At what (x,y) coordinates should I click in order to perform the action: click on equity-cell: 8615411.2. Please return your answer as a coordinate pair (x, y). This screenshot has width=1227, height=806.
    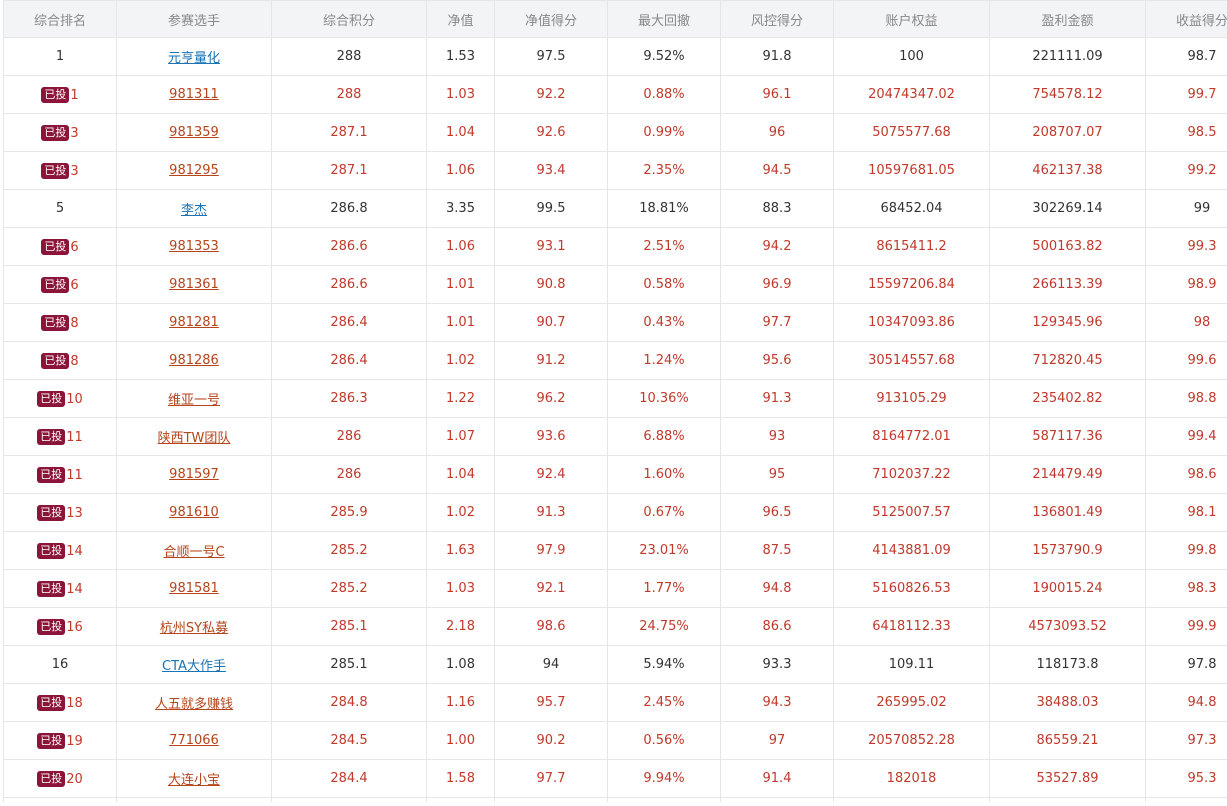
    Looking at the image, I should click on (911, 246).